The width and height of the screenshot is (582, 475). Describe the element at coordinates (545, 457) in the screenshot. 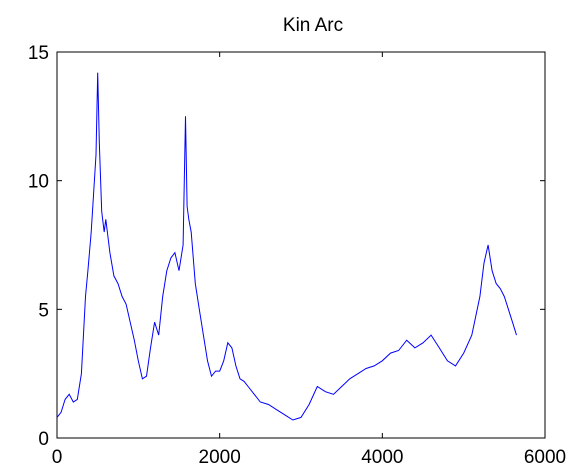

I see `x-tick-label: 6000` at that location.